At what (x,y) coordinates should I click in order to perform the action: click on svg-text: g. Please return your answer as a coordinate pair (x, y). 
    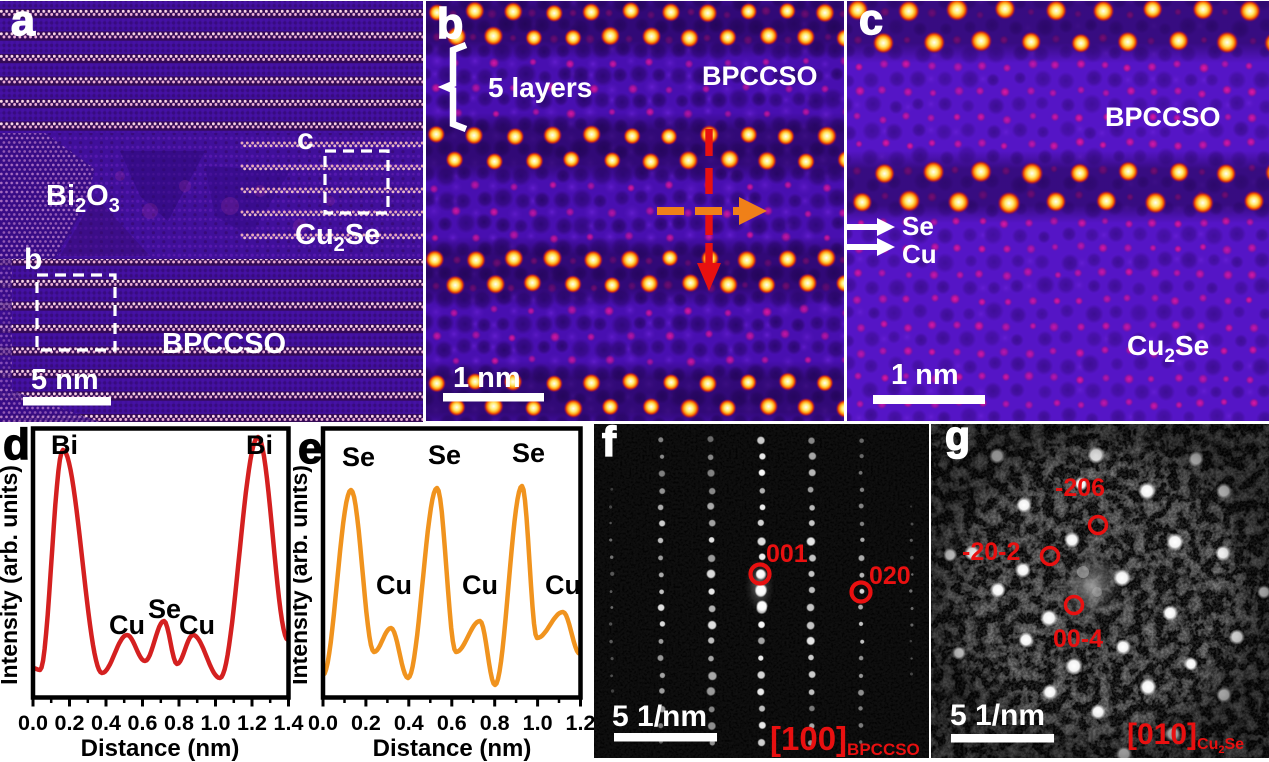
    Looking at the image, I should click on (957, 441).